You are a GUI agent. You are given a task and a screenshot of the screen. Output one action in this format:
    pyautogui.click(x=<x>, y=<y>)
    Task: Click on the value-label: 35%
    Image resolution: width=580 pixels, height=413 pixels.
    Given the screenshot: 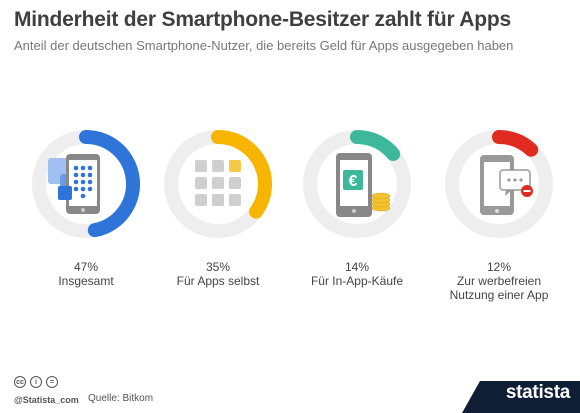 What is the action you would take?
    pyautogui.click(x=218, y=267)
    